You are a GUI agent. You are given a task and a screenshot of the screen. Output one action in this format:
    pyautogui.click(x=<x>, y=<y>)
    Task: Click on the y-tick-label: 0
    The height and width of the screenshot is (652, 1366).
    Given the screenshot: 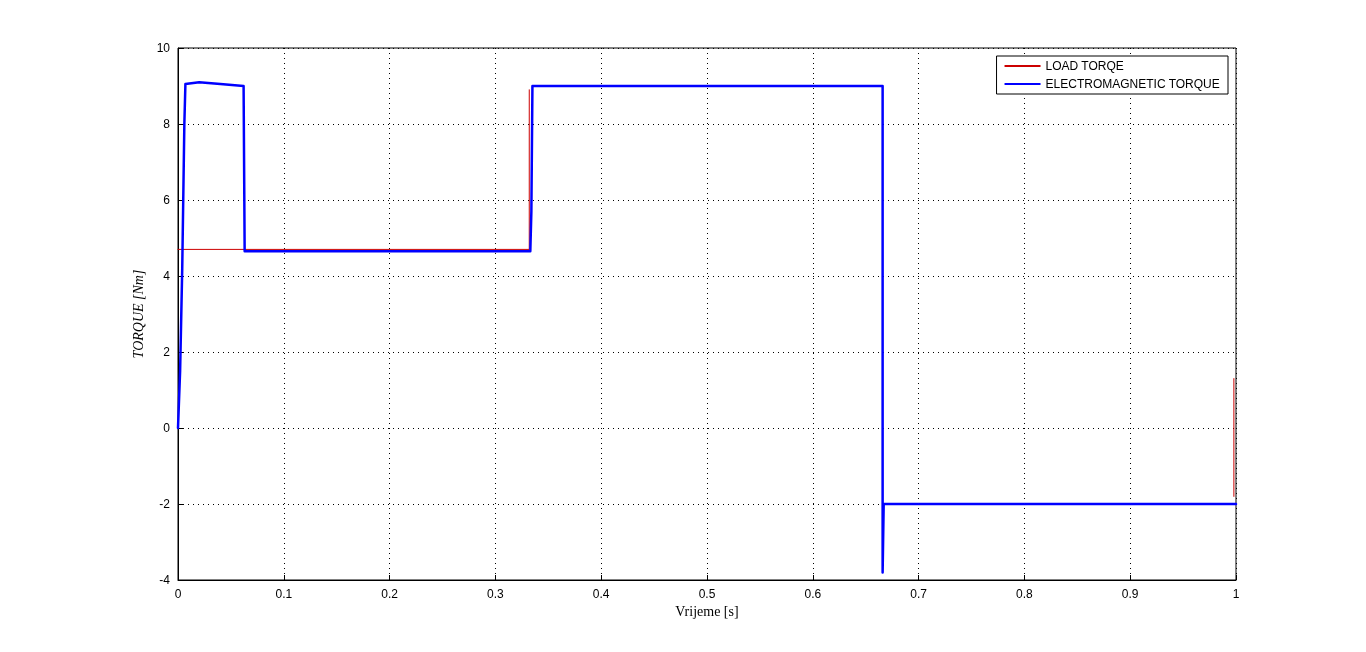 What is the action you would take?
    pyautogui.click(x=167, y=428)
    